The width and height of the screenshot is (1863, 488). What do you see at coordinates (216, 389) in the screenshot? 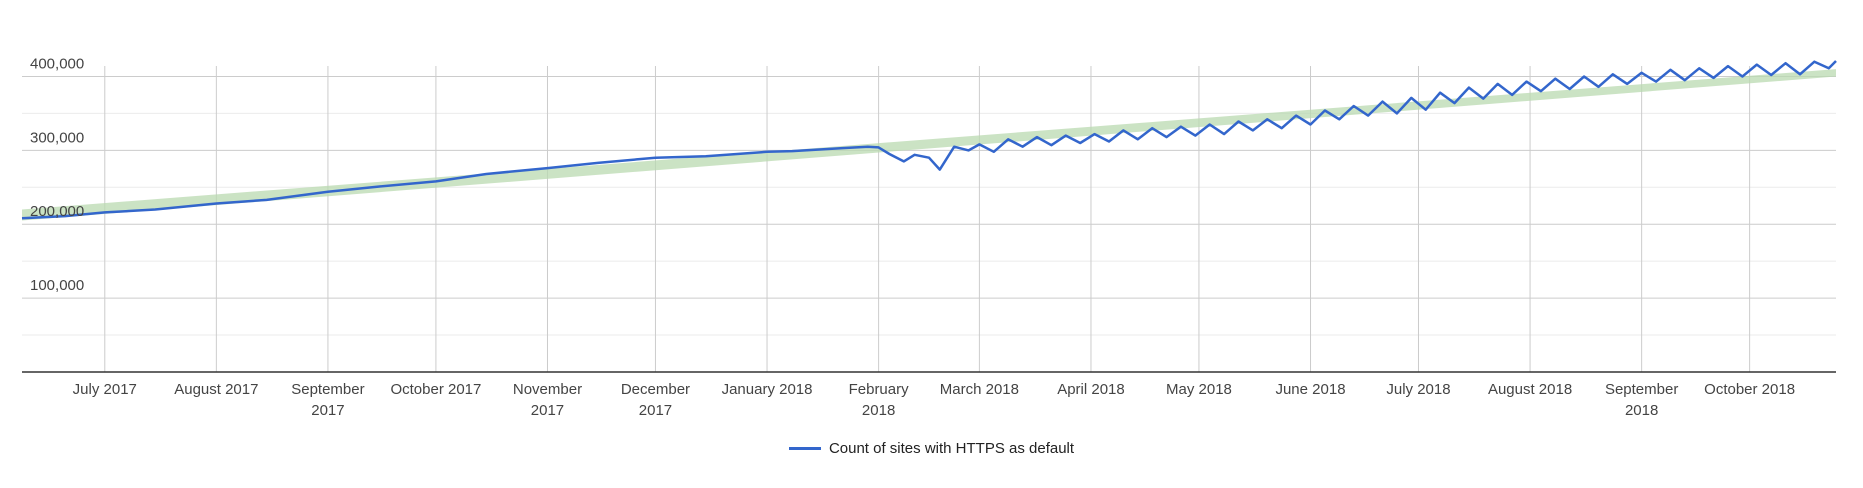
I see `x-tick-label: August 2017` at bounding box center [216, 389].